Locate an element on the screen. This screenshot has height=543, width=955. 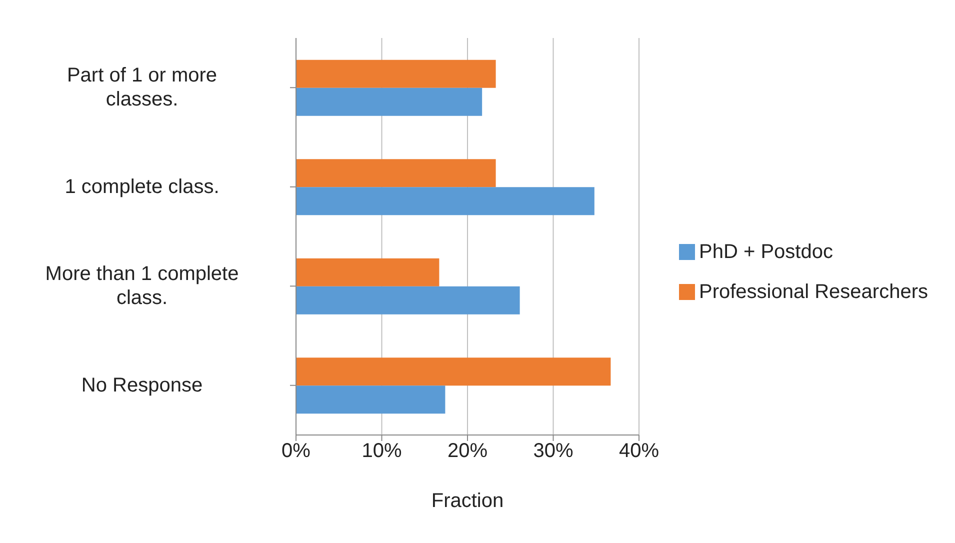
y-tick-label: More than 1 complete class. is located at coordinates (142, 286).